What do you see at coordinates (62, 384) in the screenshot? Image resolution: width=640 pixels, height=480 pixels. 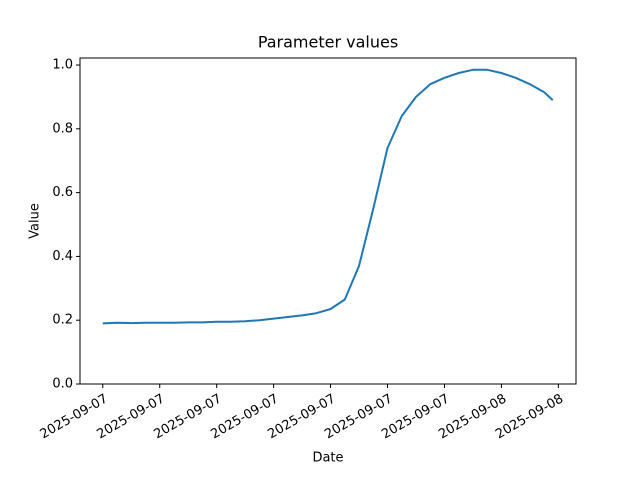 I see `y-tick-label: 0.0` at bounding box center [62, 384].